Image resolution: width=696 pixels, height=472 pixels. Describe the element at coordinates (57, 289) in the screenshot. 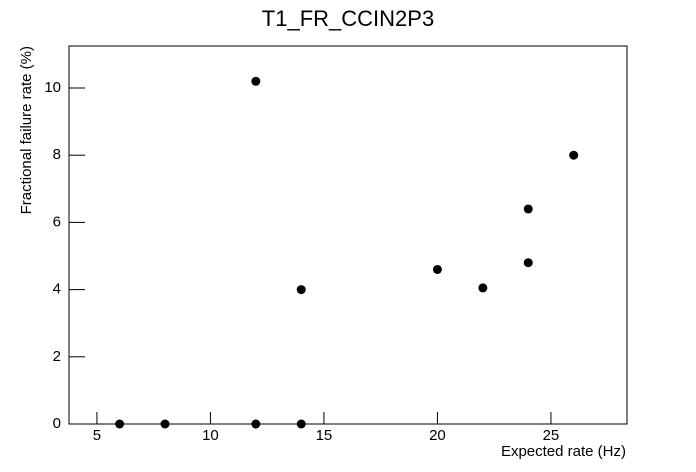

I see `y-tick-label: 4` at that location.